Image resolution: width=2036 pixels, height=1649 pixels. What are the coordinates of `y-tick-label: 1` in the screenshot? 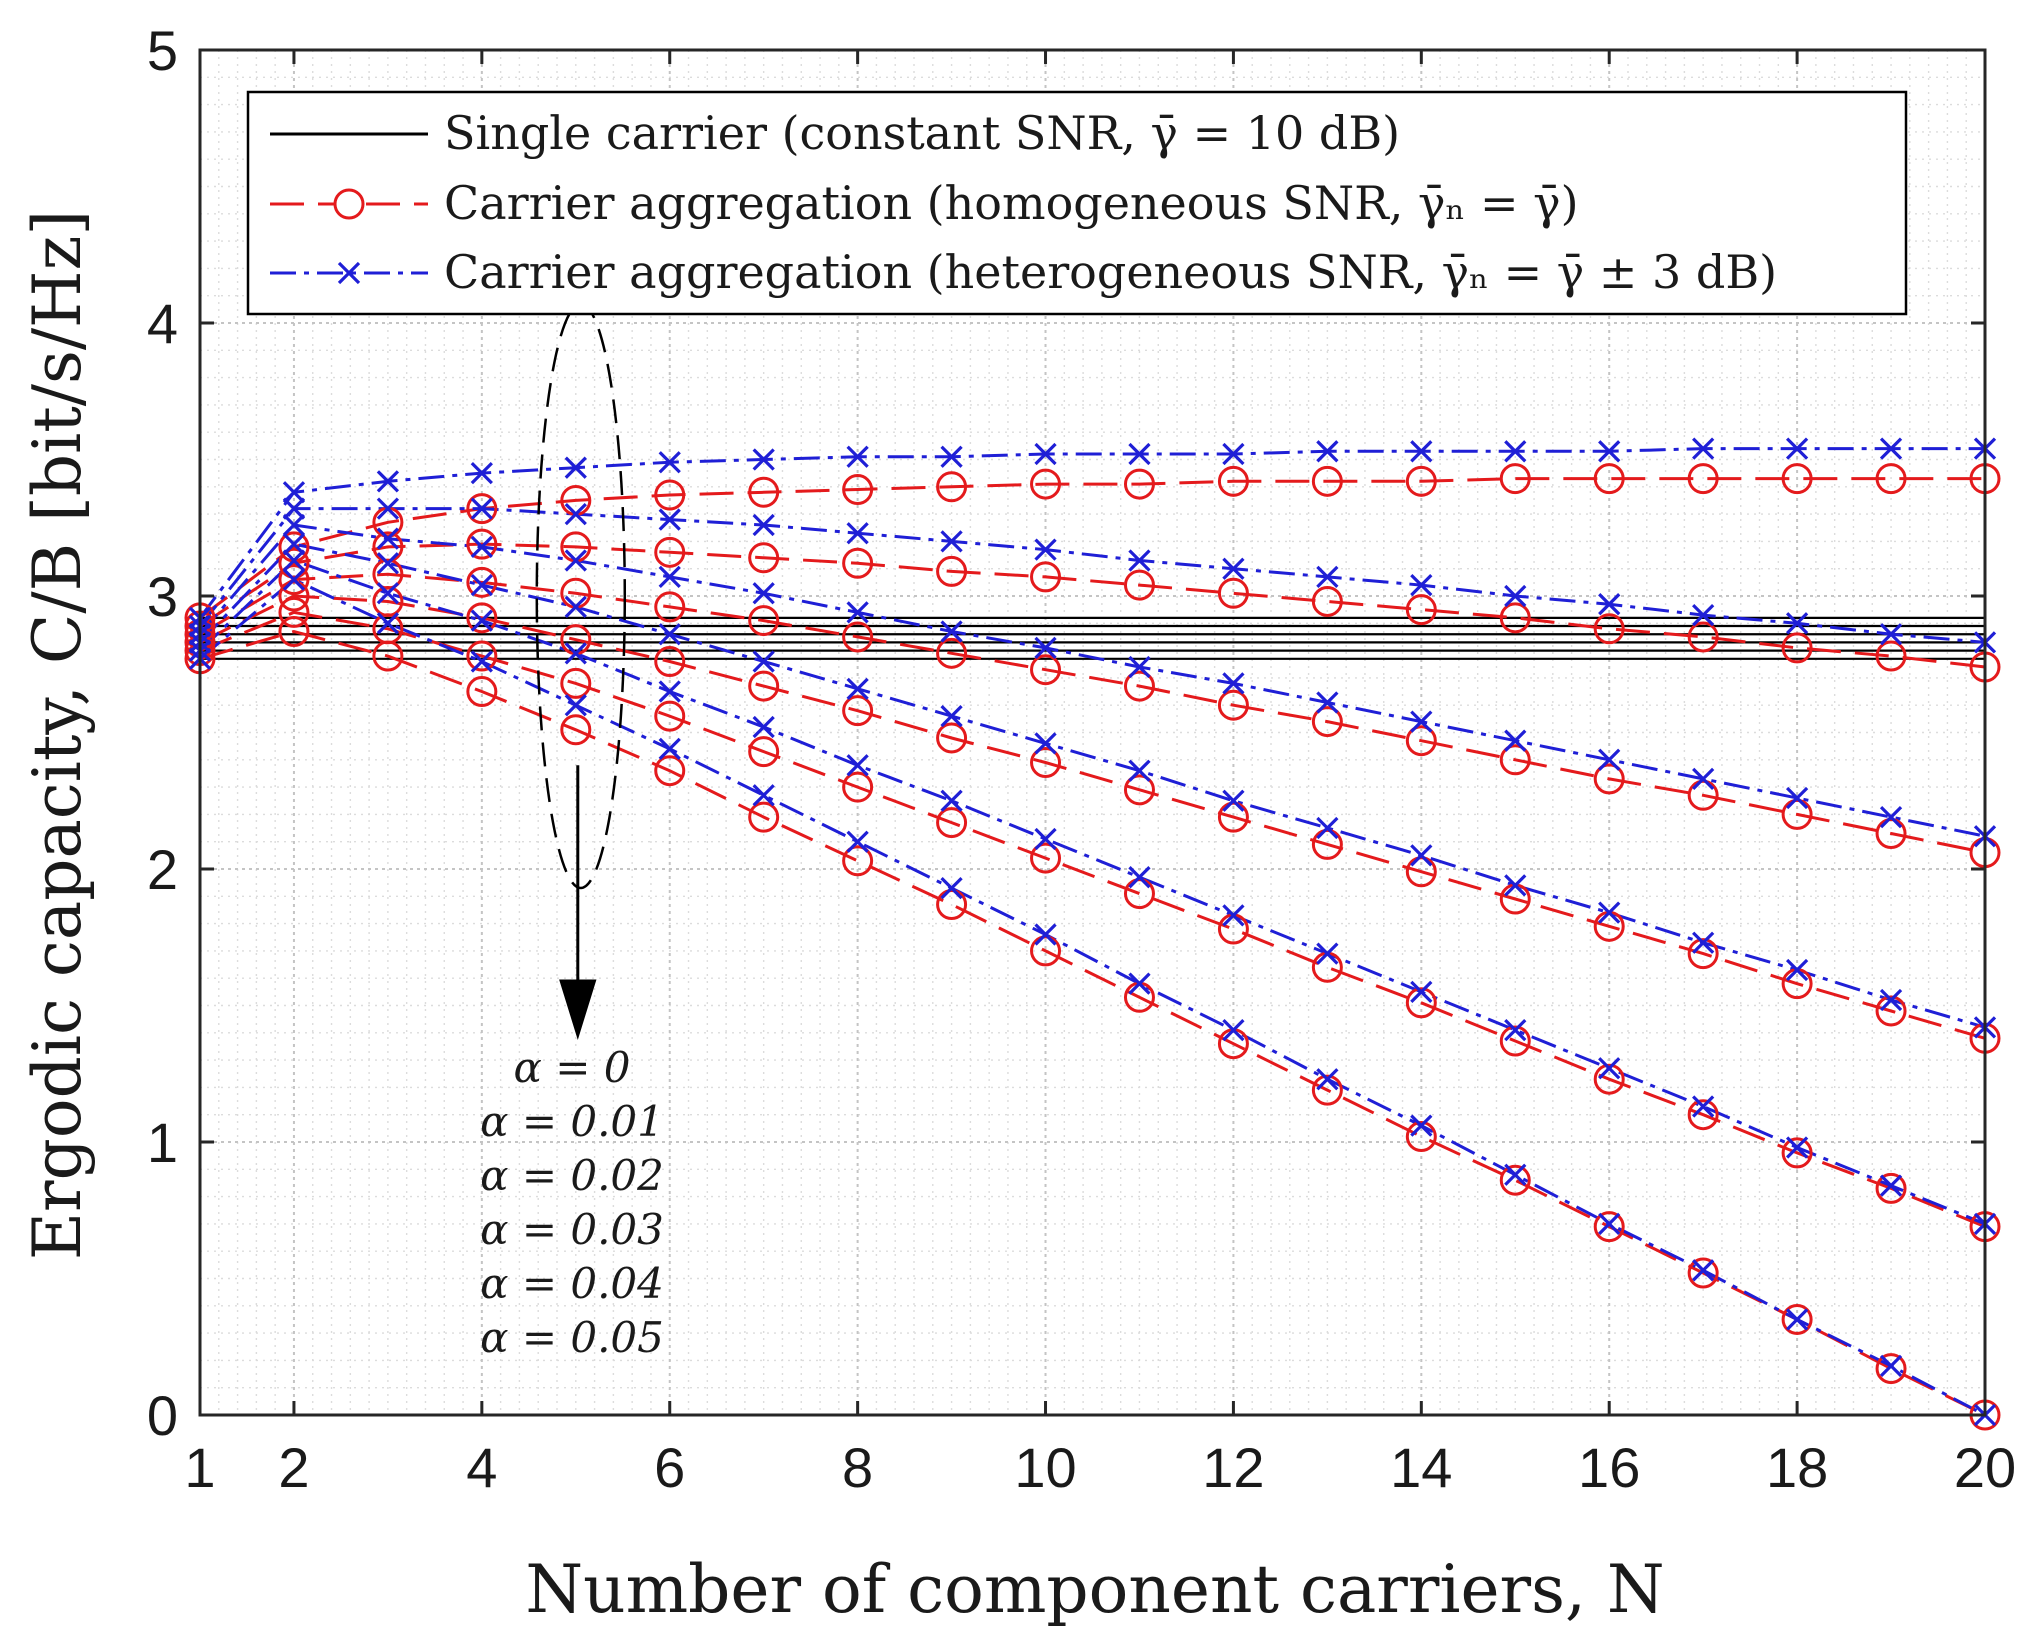 It's located at (162, 1142).